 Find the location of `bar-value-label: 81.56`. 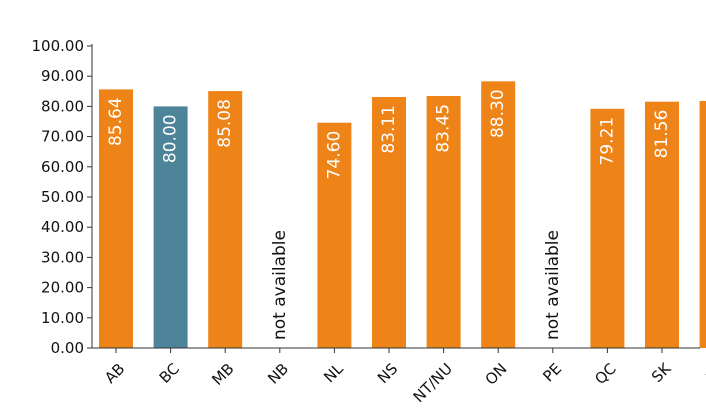

bar-value-label: 81.56 is located at coordinates (662, 134).